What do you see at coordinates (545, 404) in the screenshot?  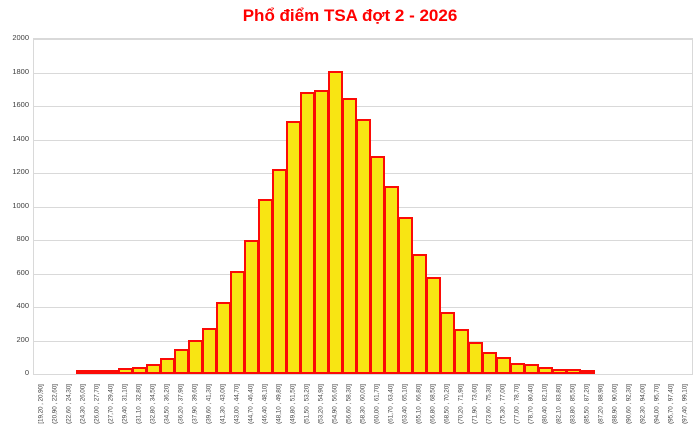 I see `x-axis-tick-label: (80,40 , 82,10]` at bounding box center [545, 404].